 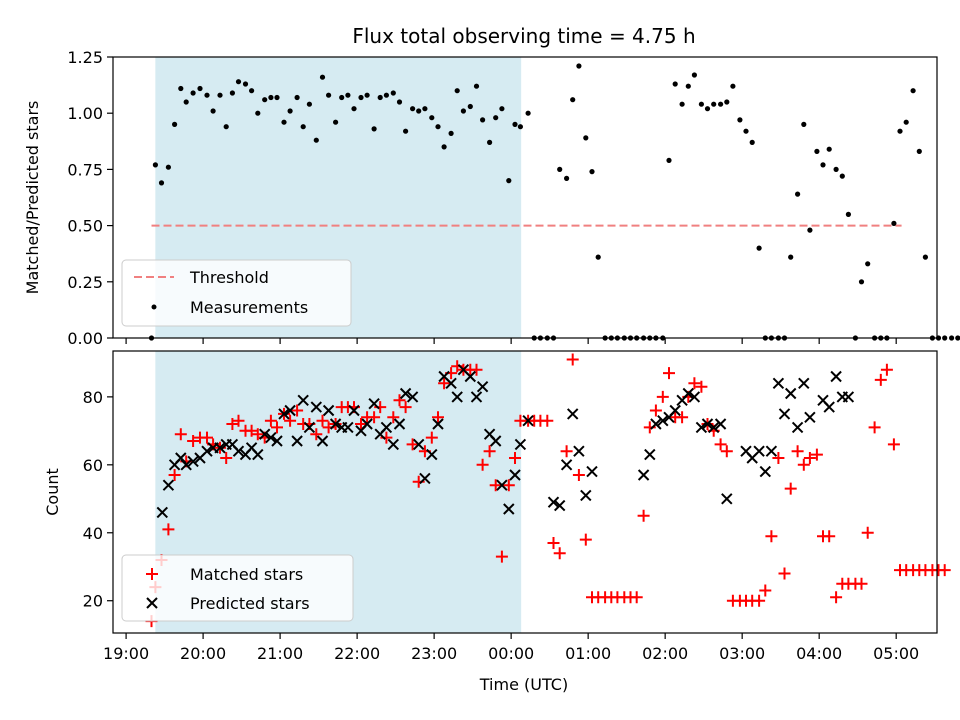 What do you see at coordinates (523, 684) in the screenshot?
I see `x-axis-label: Time (UTC)` at bounding box center [523, 684].